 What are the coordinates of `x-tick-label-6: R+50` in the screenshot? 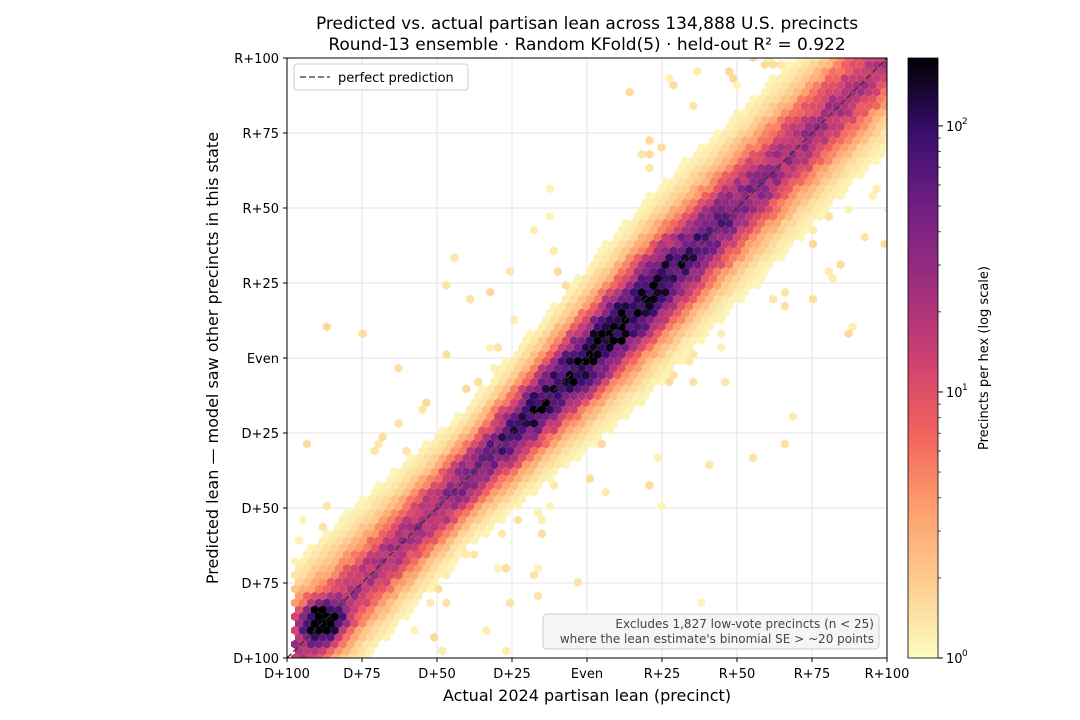 It's located at (737, 674).